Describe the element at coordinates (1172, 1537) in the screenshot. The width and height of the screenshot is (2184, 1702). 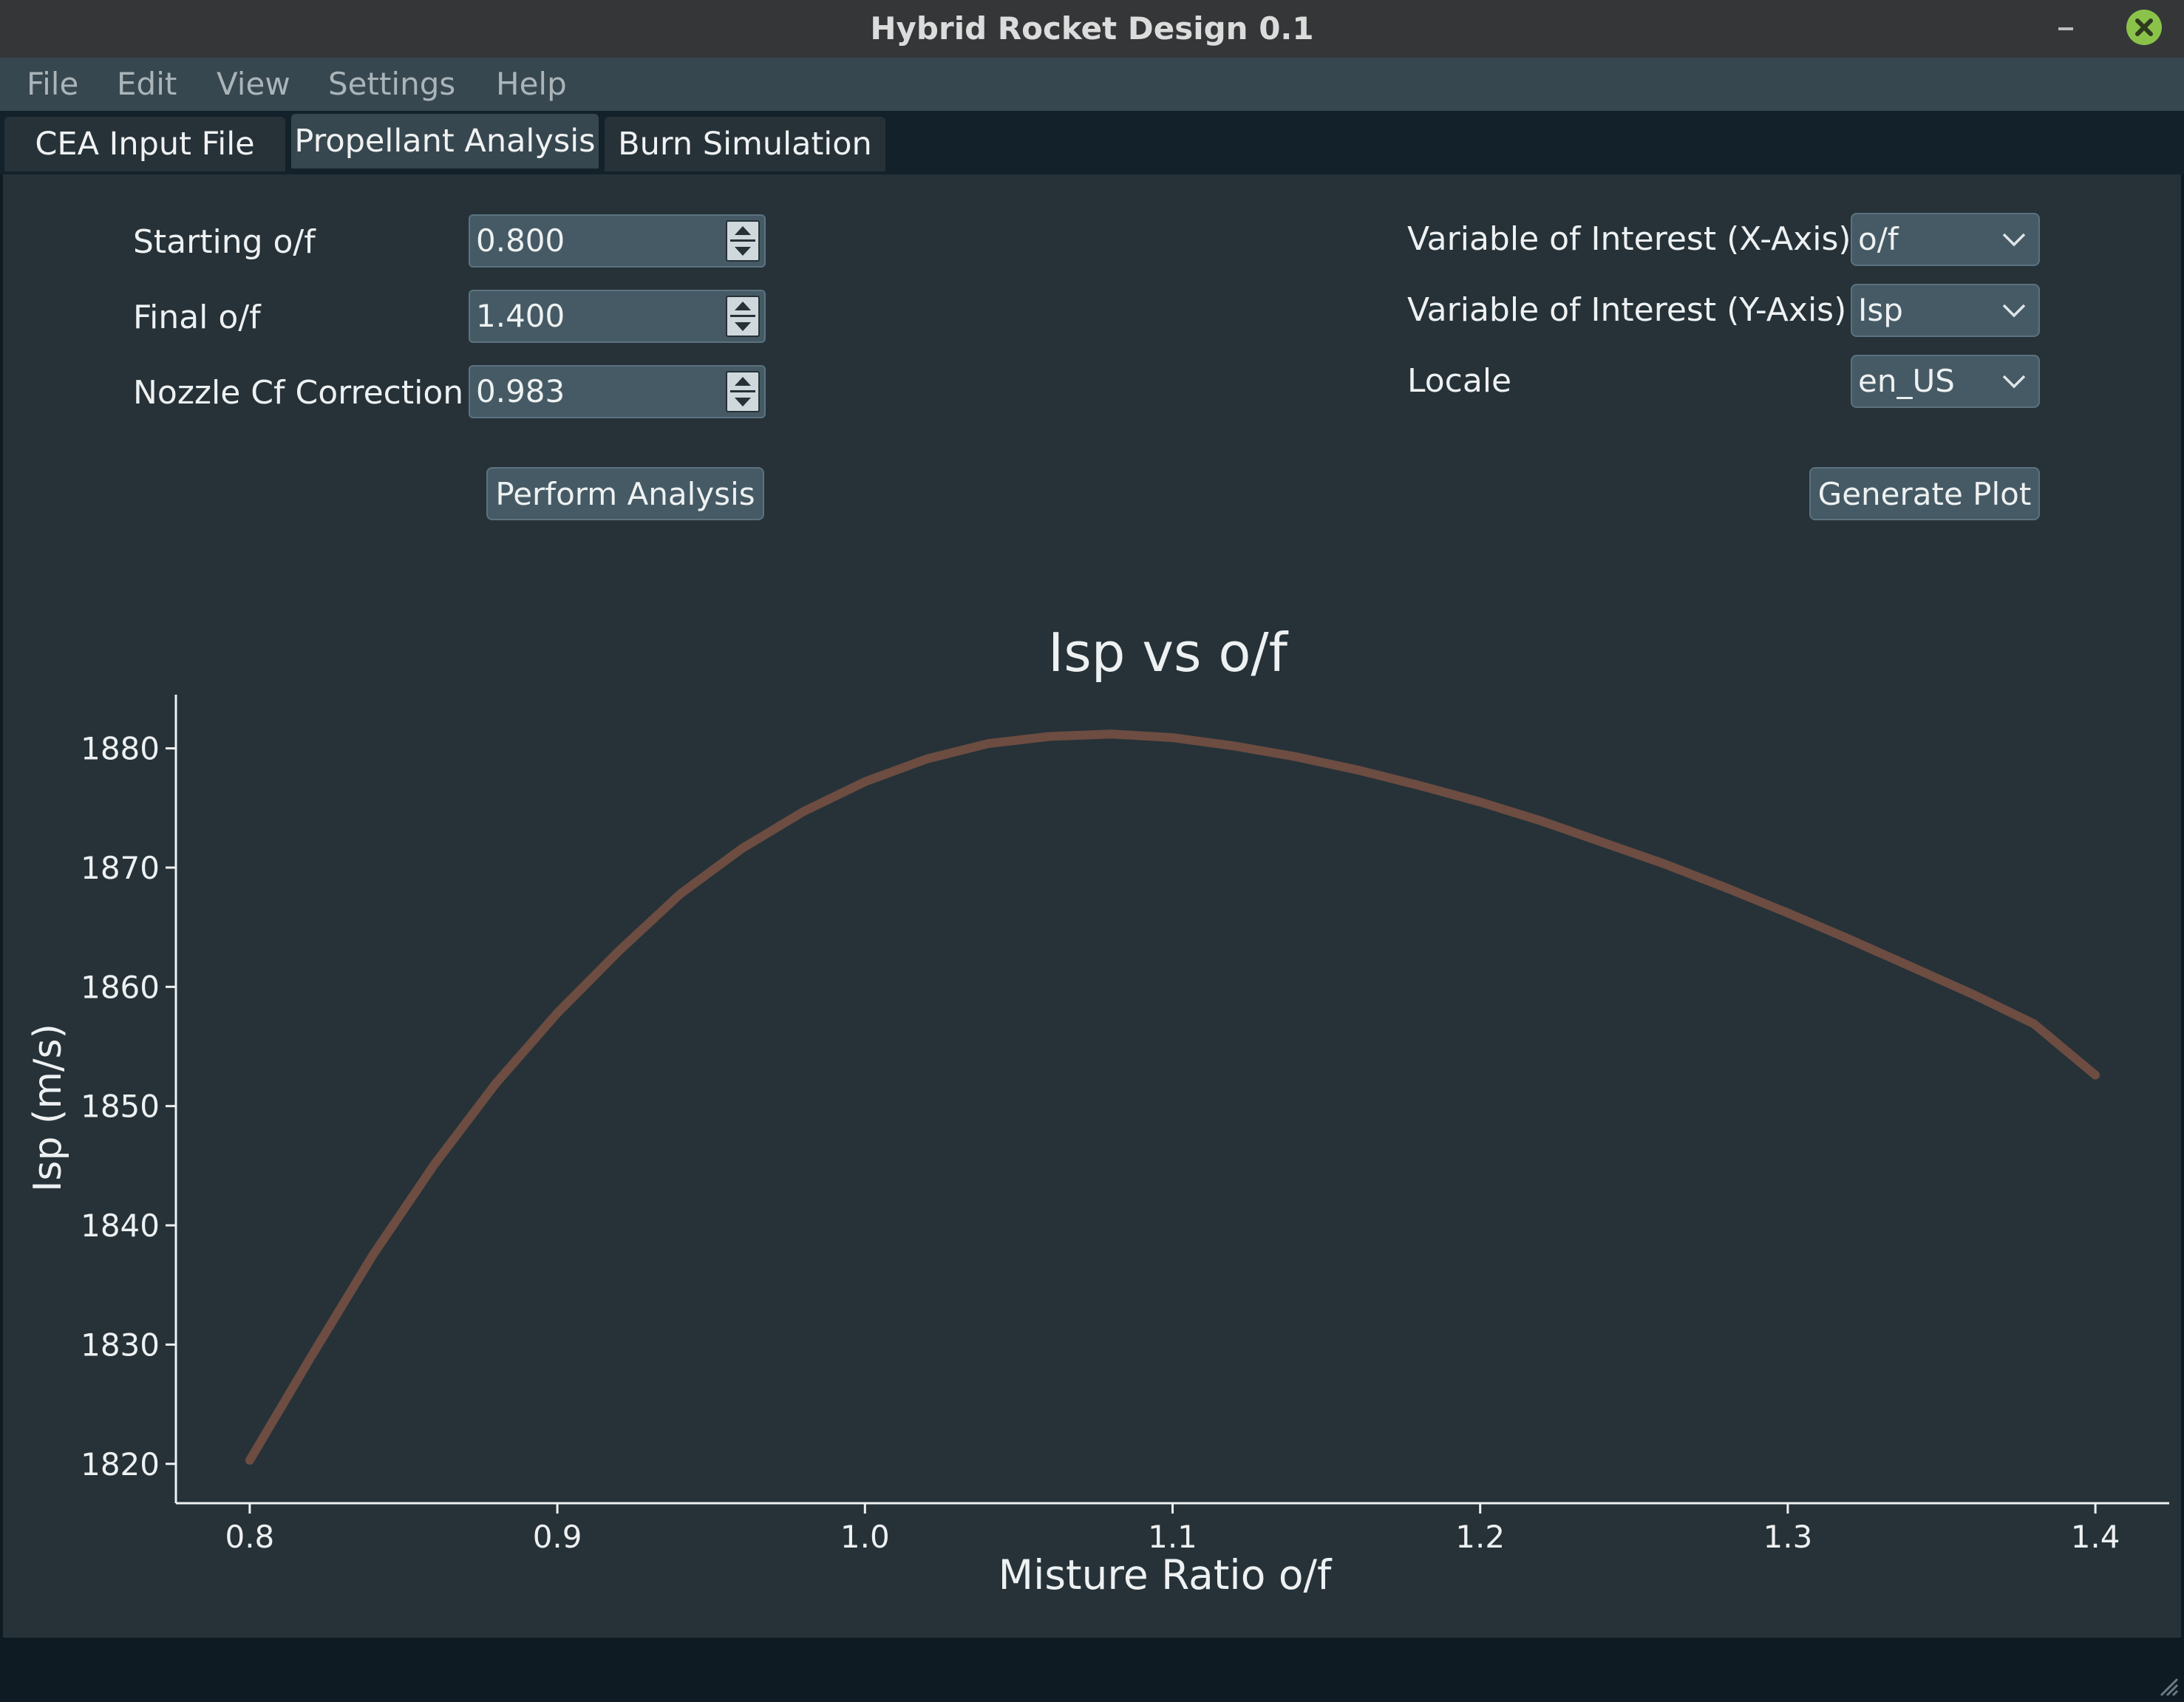
I see `x-tick-label: 1.1` at that location.